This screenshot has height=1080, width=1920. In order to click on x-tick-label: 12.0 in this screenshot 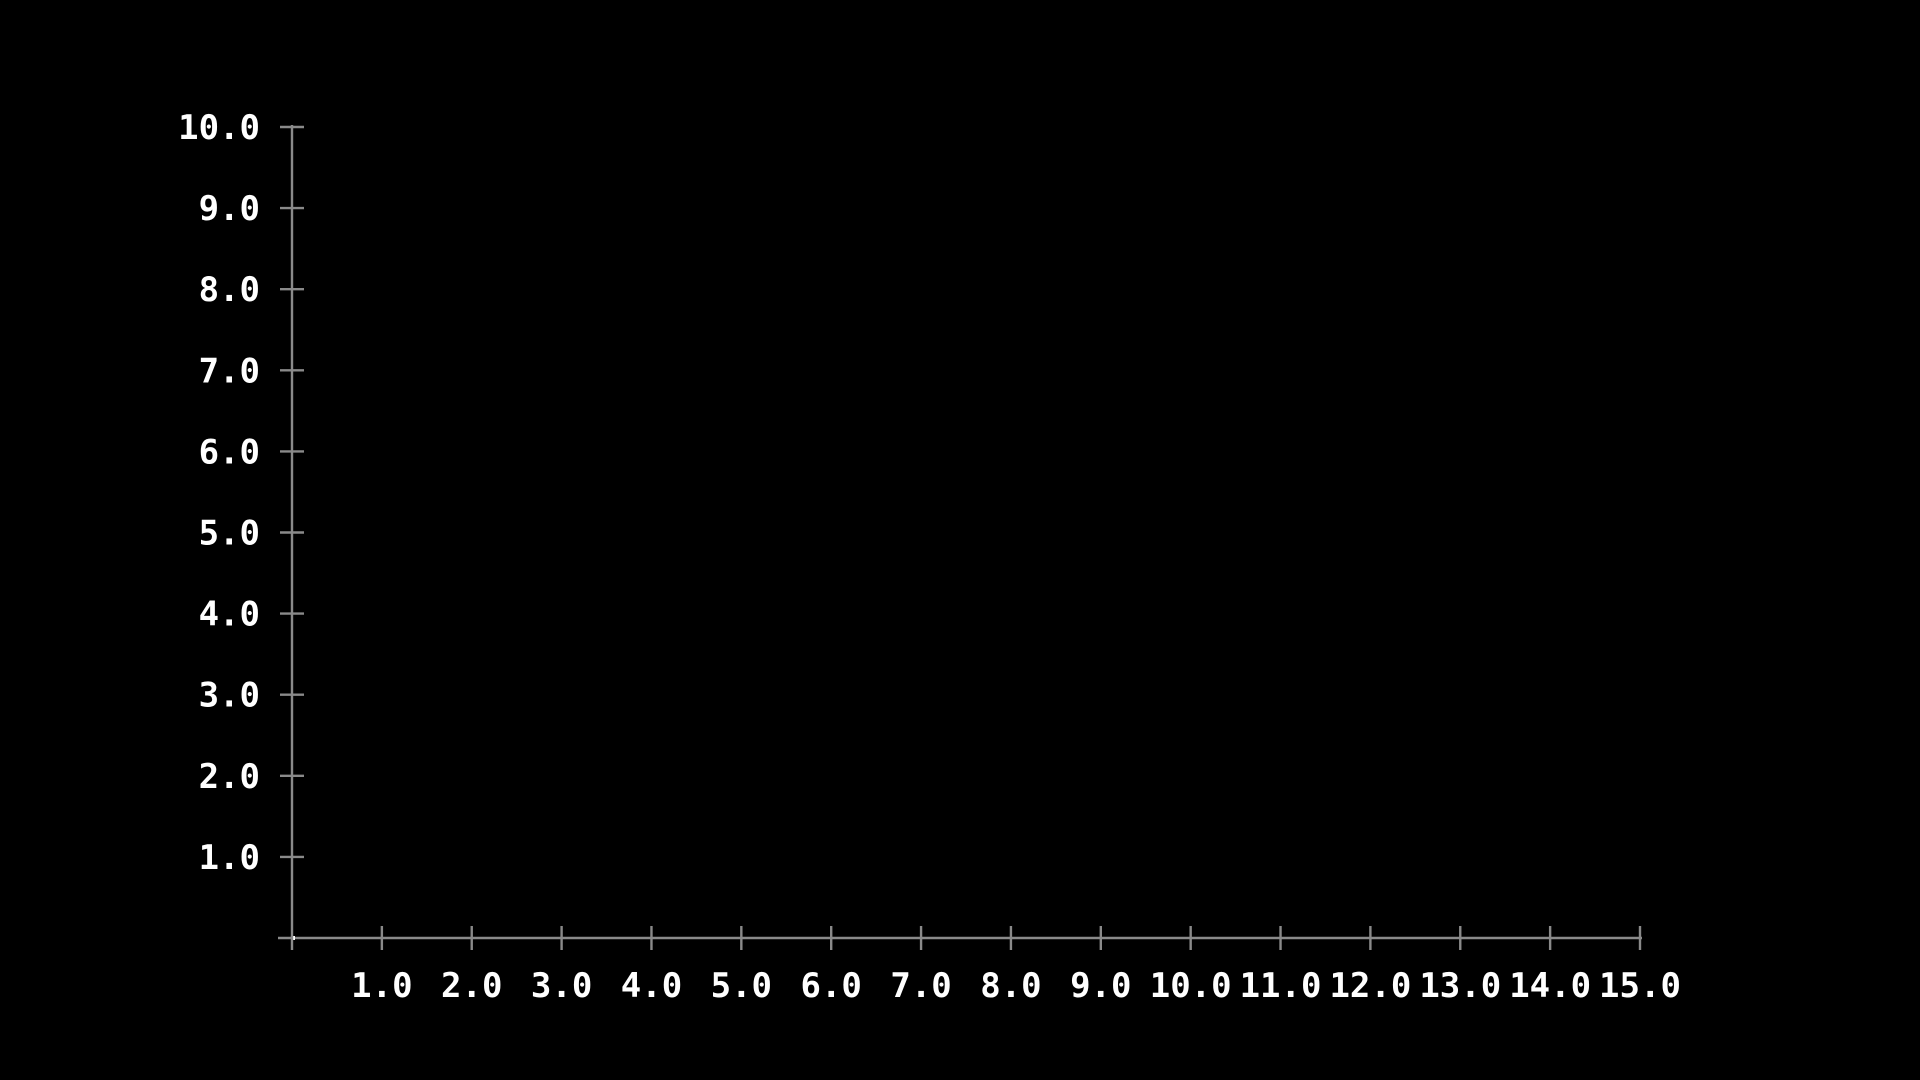, I will do `click(1370, 986)`.